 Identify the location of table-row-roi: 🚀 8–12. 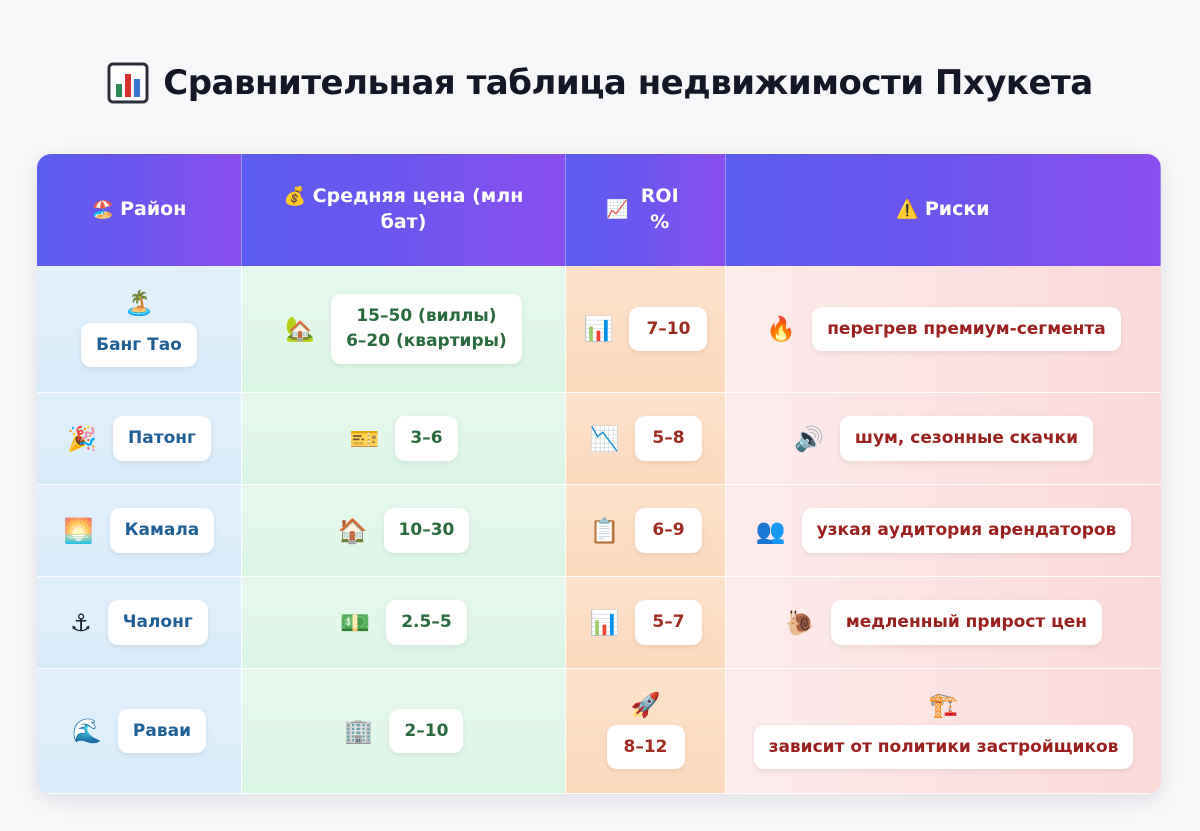
(646, 731).